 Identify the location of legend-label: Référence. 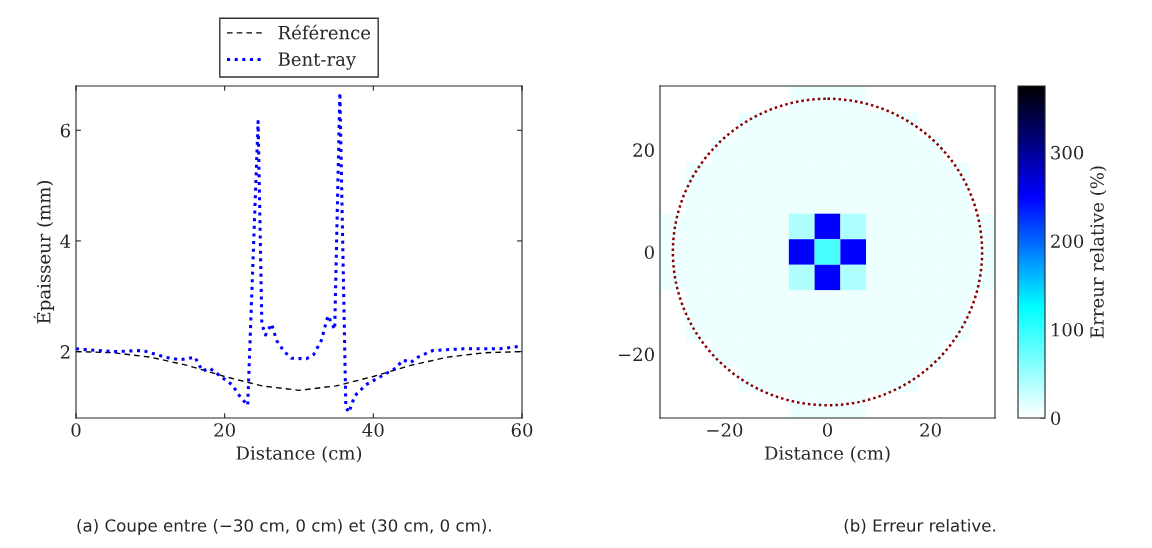
(324, 32).